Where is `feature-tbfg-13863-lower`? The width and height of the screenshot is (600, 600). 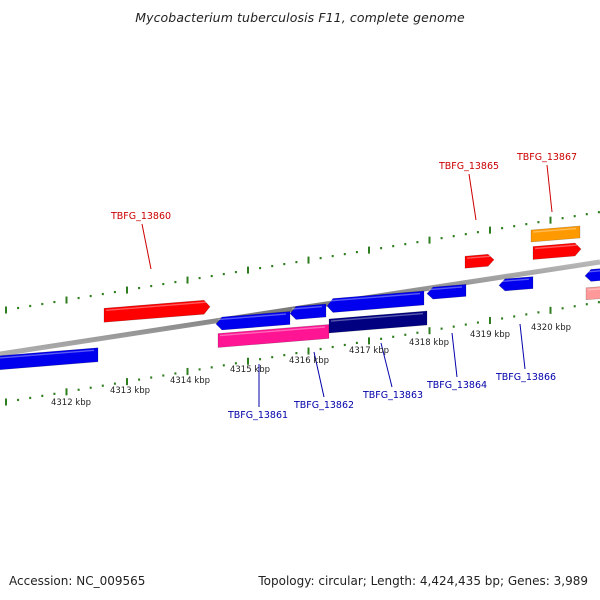 feature-tbfg-13863-lower is located at coordinates (378, 322).